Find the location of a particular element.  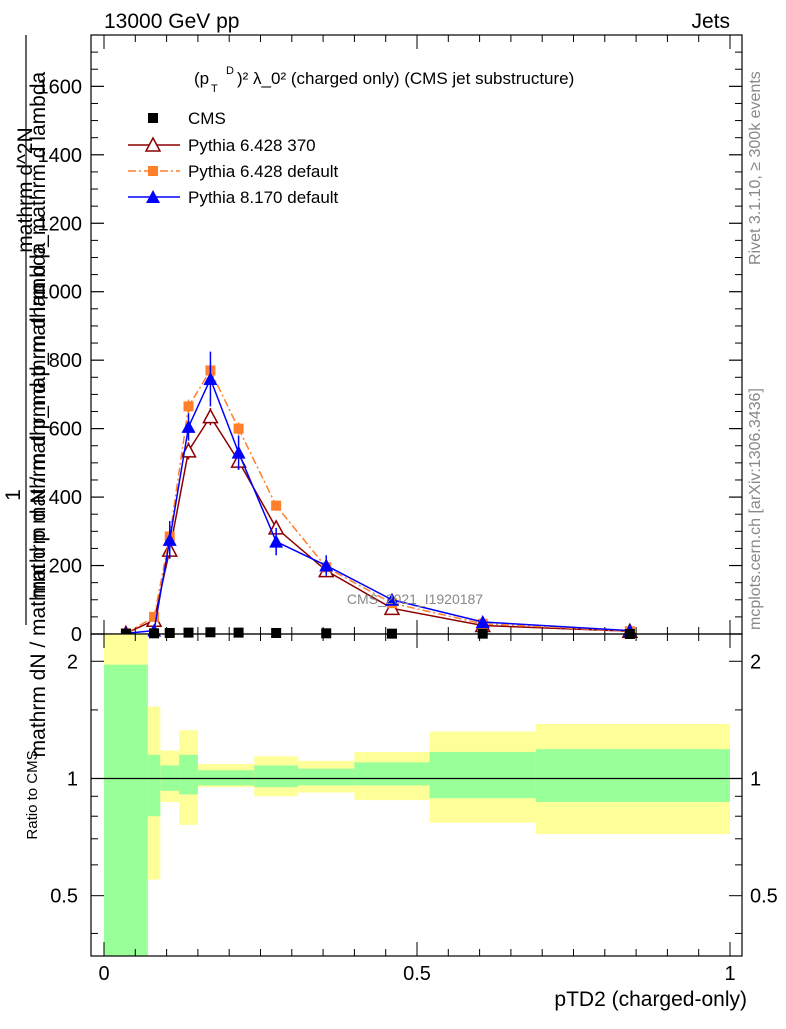

rivet-label: Rivet 3.1.10, ≥ 300k events is located at coordinates (755, 168).